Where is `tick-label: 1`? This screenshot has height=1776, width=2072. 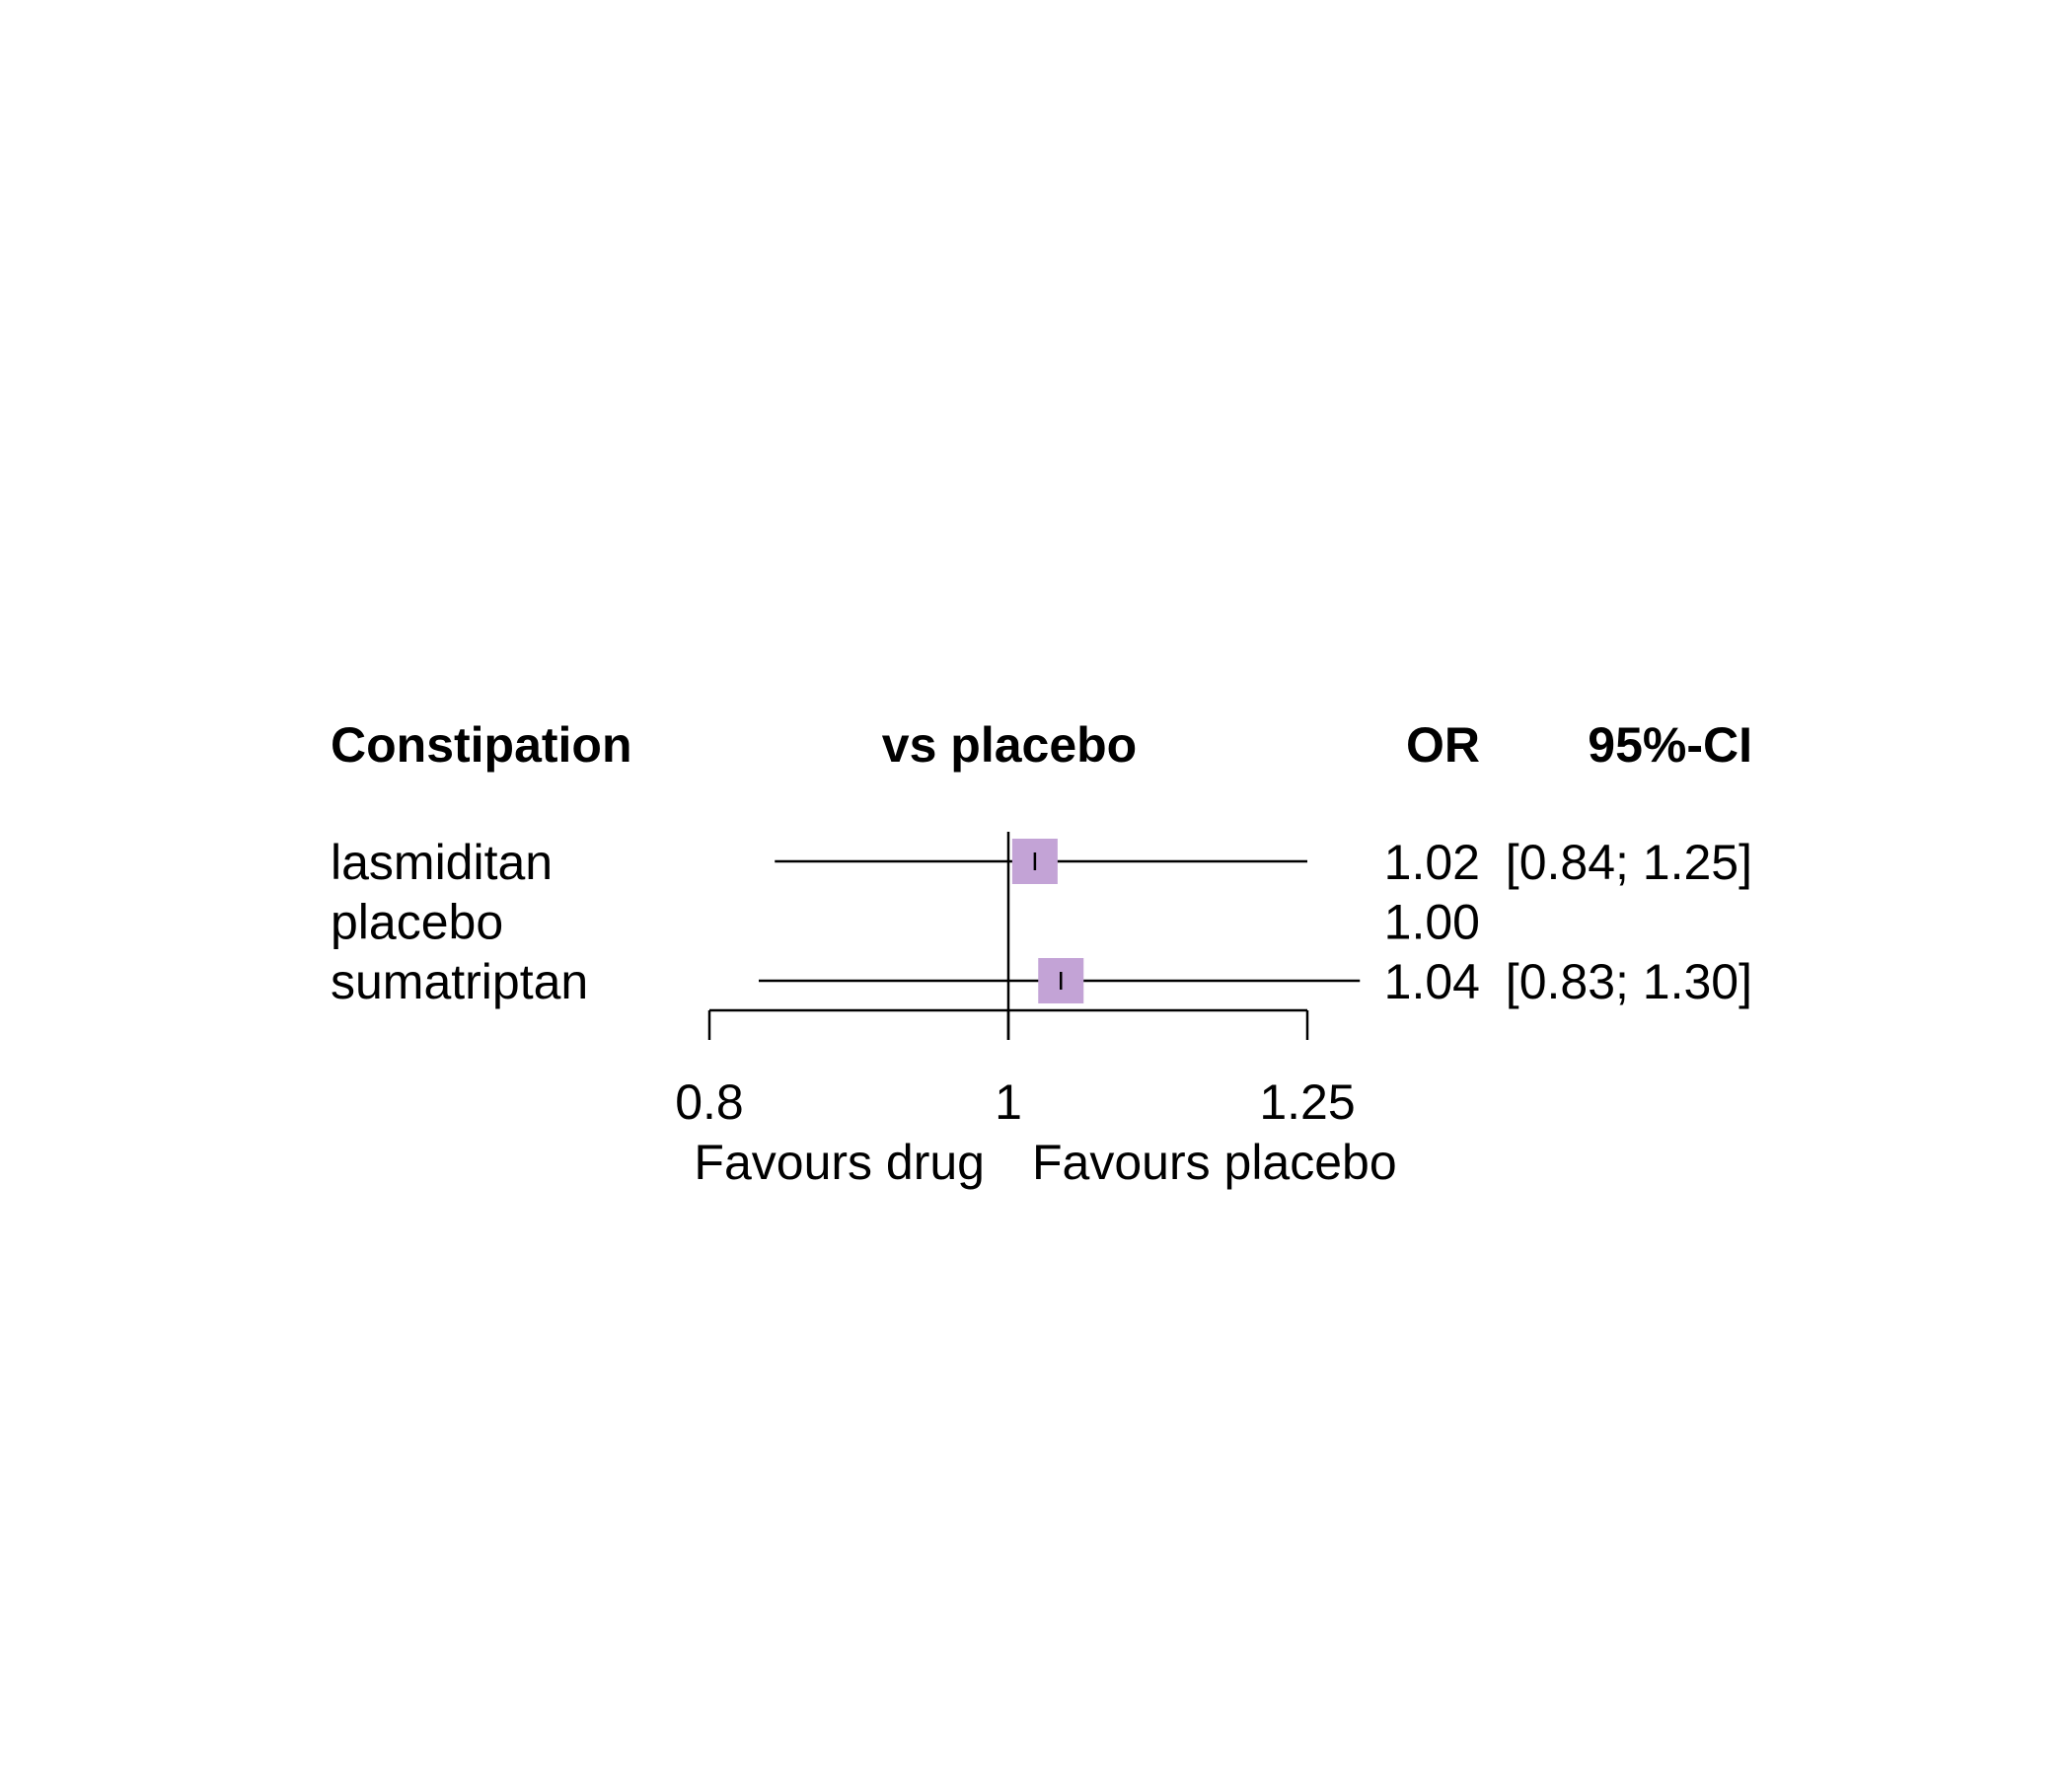 tick-label: 1 is located at coordinates (1009, 1102).